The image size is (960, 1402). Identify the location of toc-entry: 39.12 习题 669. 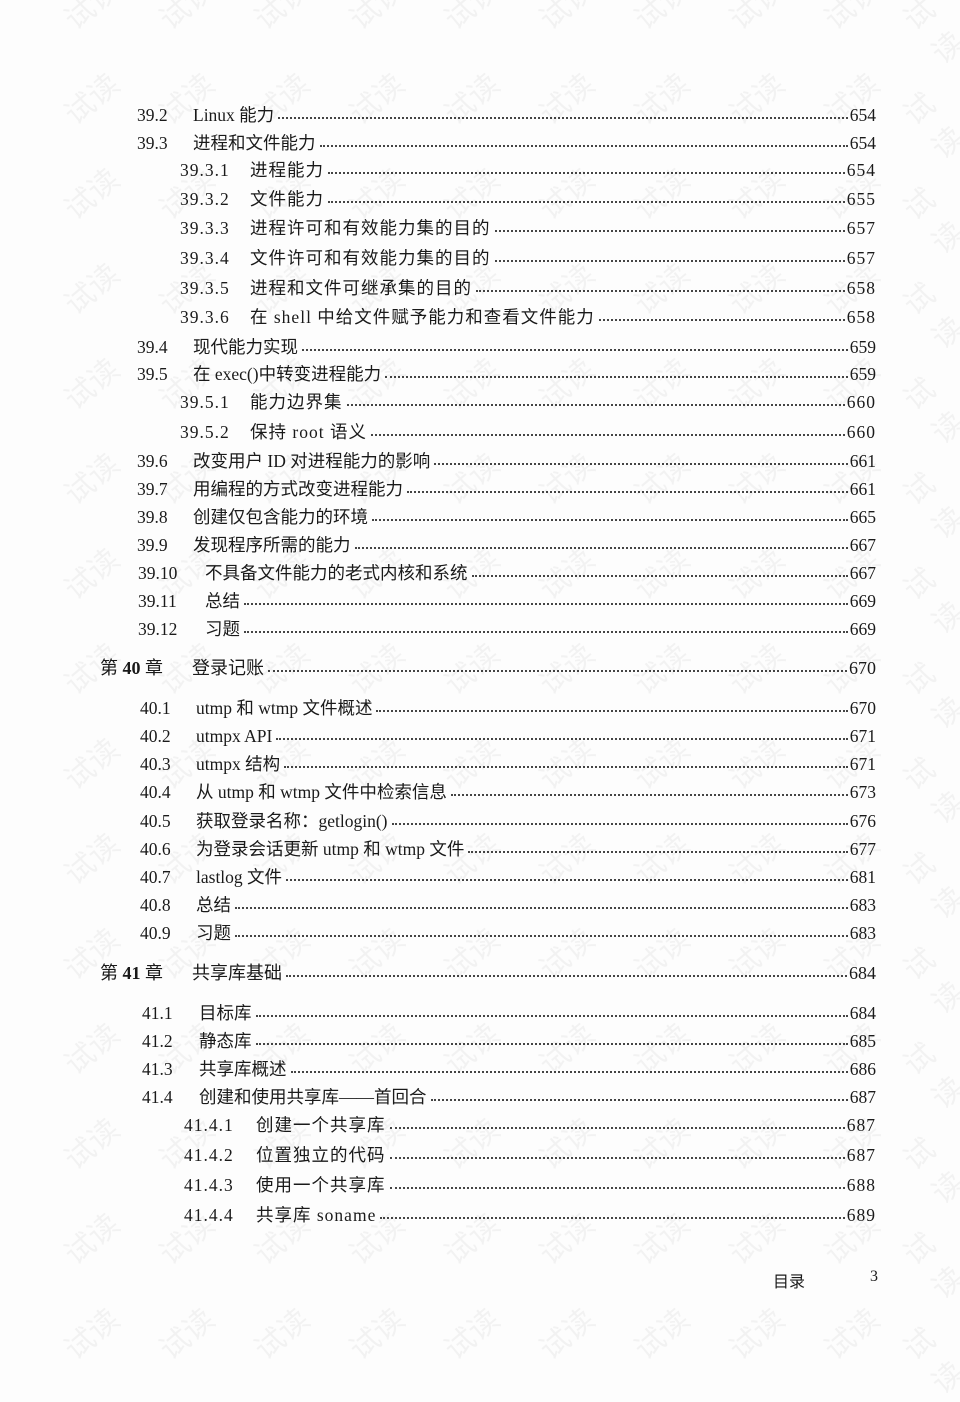
(480, 629).